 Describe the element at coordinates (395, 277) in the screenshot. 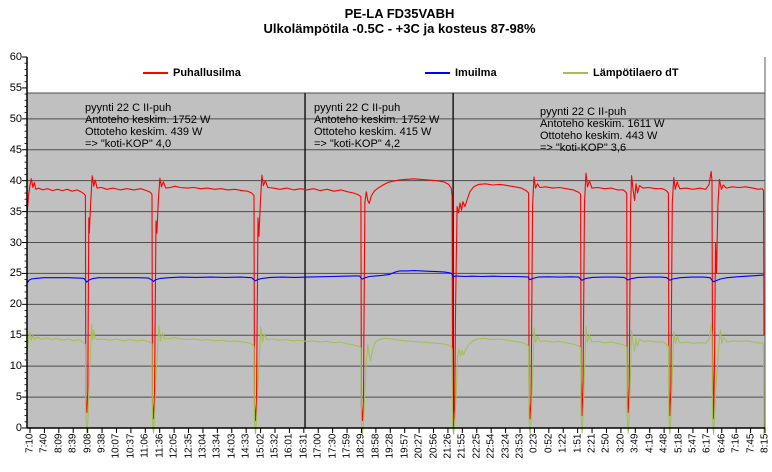

I see `series-line-imuilma` at that location.